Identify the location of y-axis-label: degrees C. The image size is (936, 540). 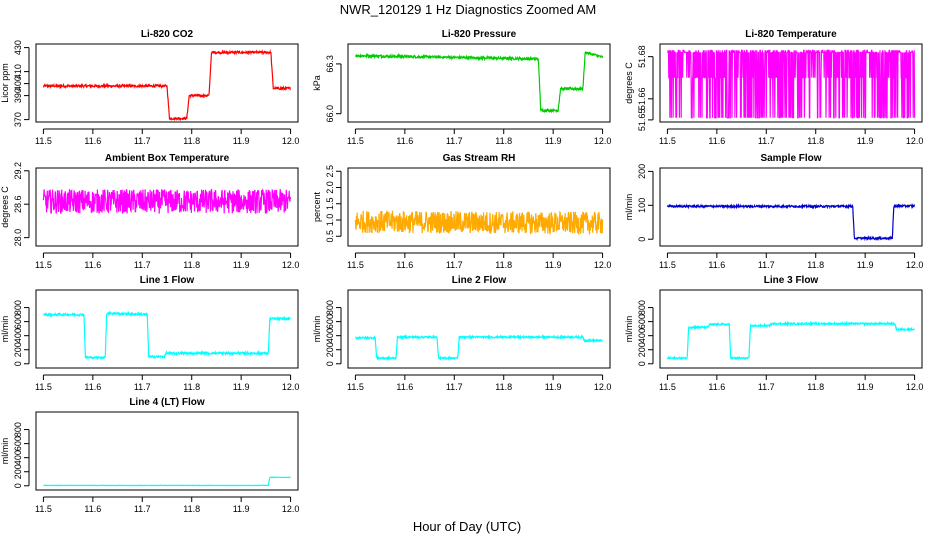
(629, 83).